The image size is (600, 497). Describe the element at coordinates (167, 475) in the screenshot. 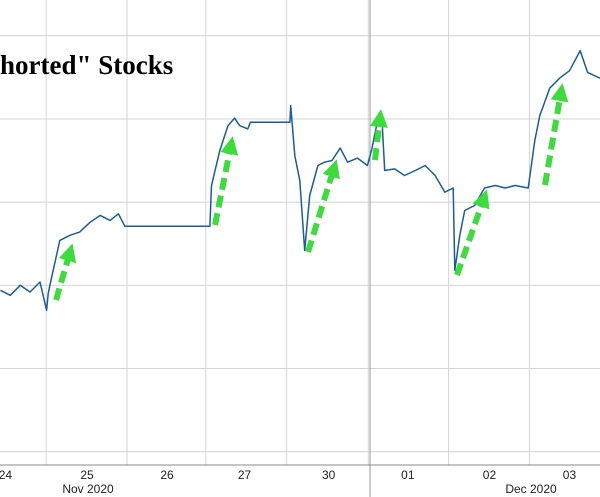

I see `x-tick-label: 26` at that location.